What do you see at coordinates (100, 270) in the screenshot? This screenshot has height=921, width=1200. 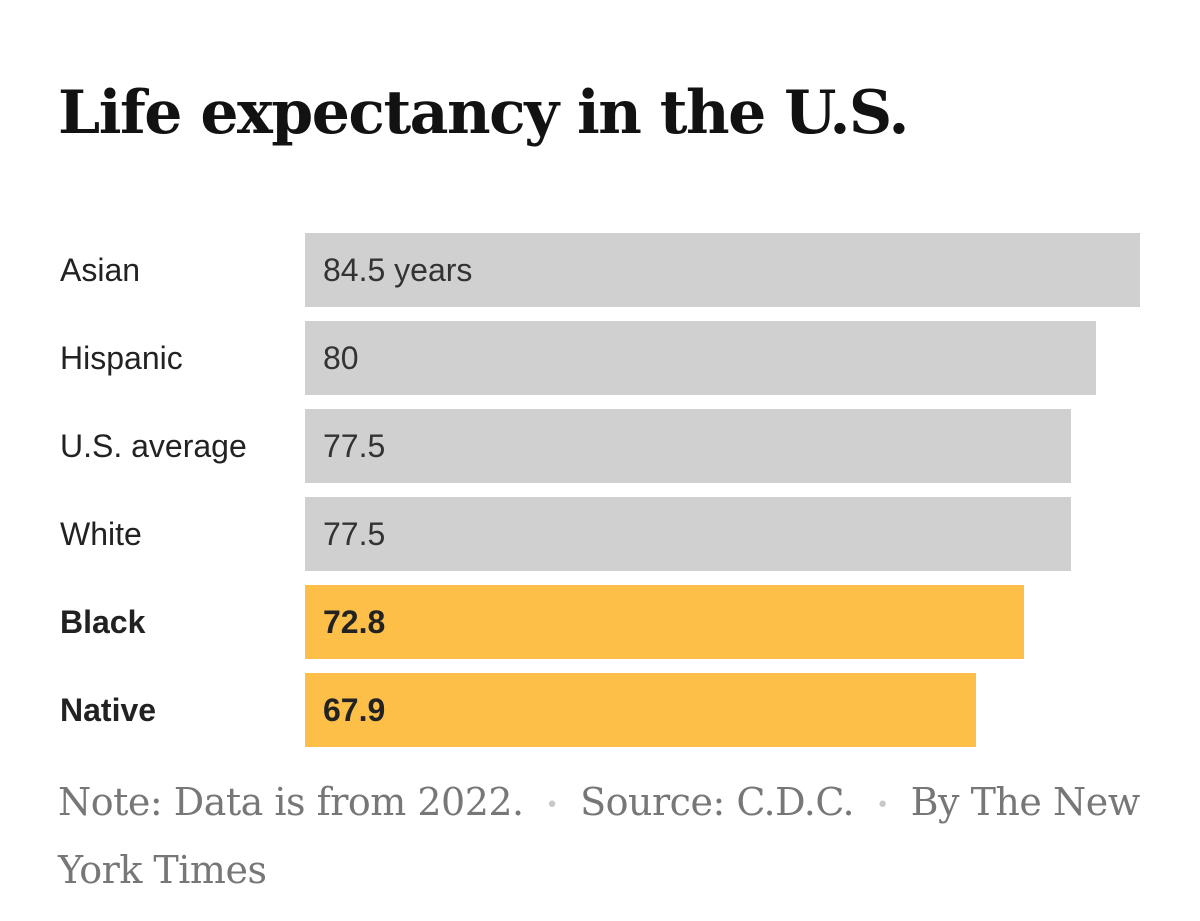 I see `category-label-asian: Asian` at bounding box center [100, 270].